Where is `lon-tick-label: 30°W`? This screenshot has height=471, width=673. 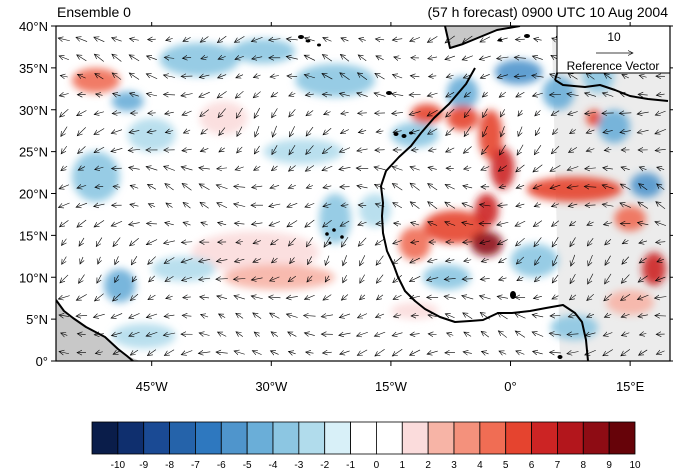 lon-tick-label: 30°W is located at coordinates (271, 386).